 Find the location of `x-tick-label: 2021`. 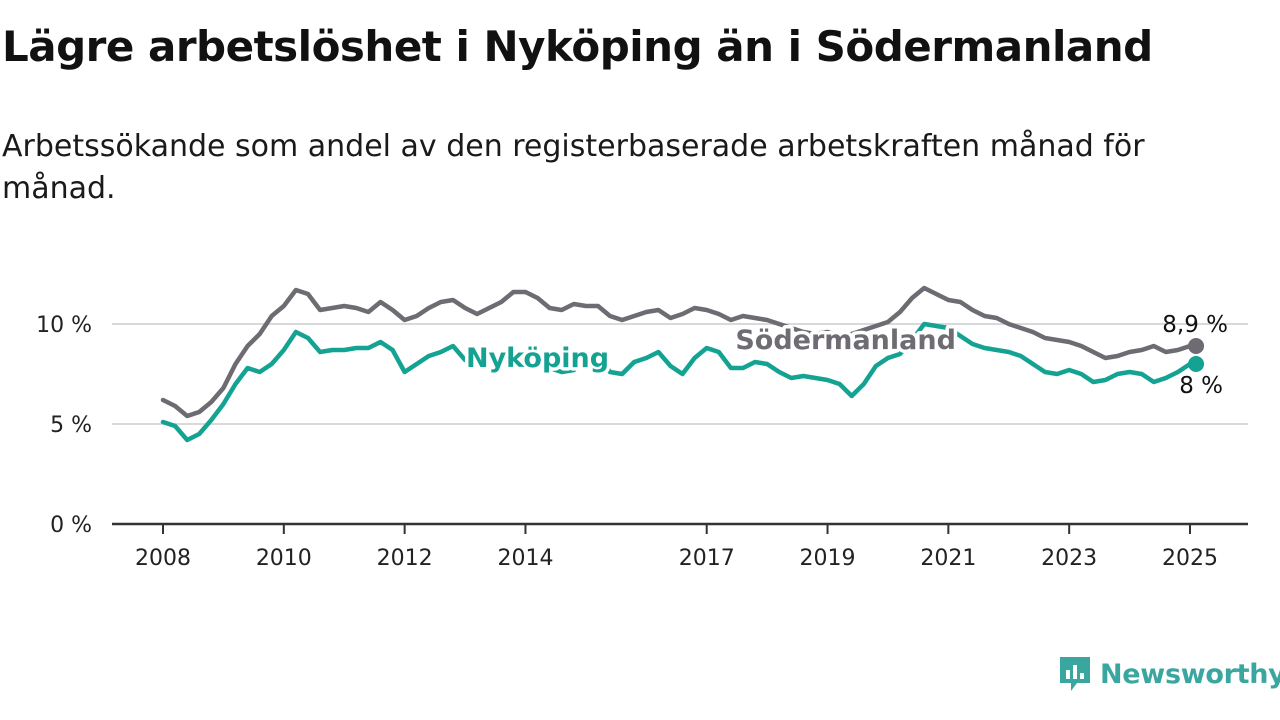

x-tick-label: 2021 is located at coordinates (948, 558).